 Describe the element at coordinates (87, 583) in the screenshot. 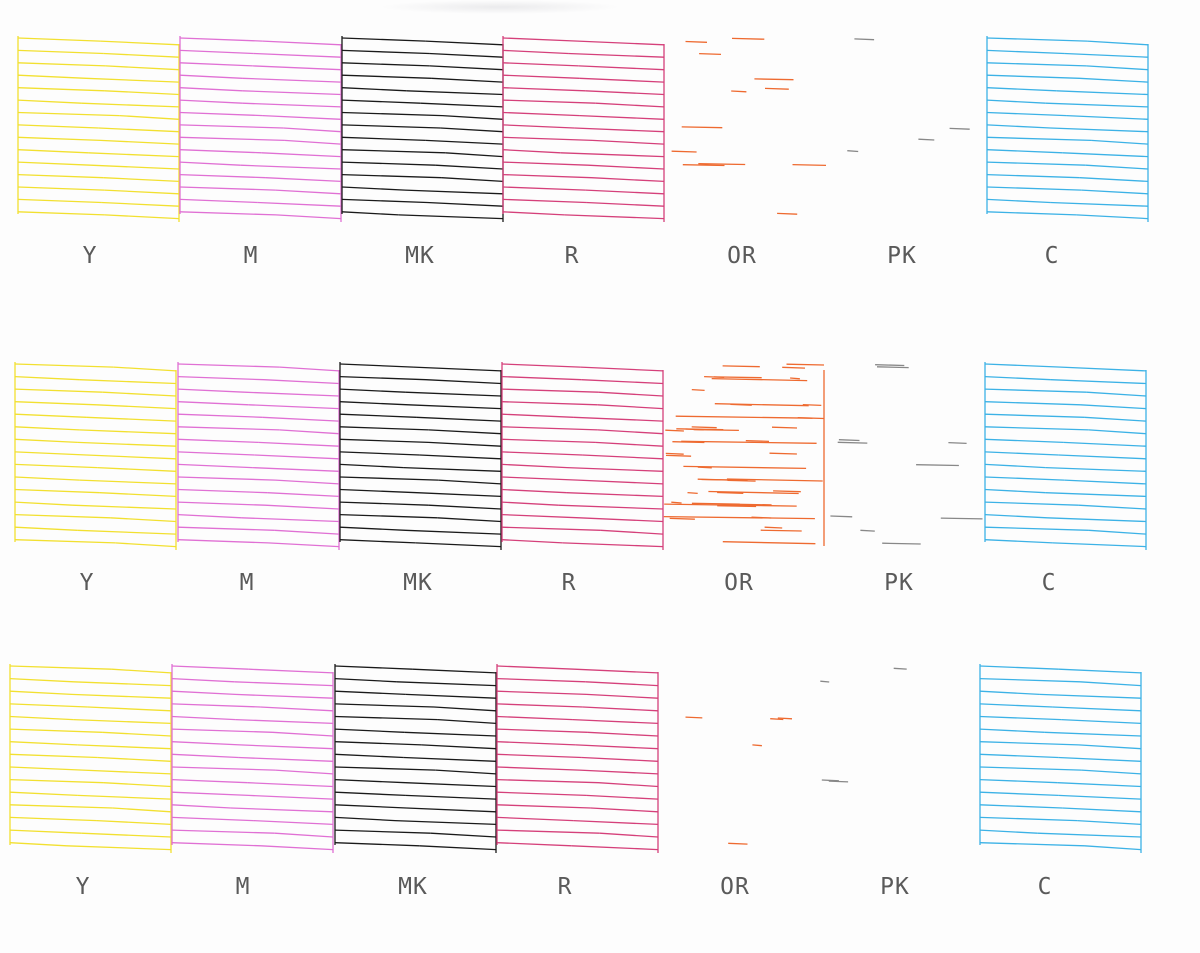

I see `channel-label-y: Y` at that location.